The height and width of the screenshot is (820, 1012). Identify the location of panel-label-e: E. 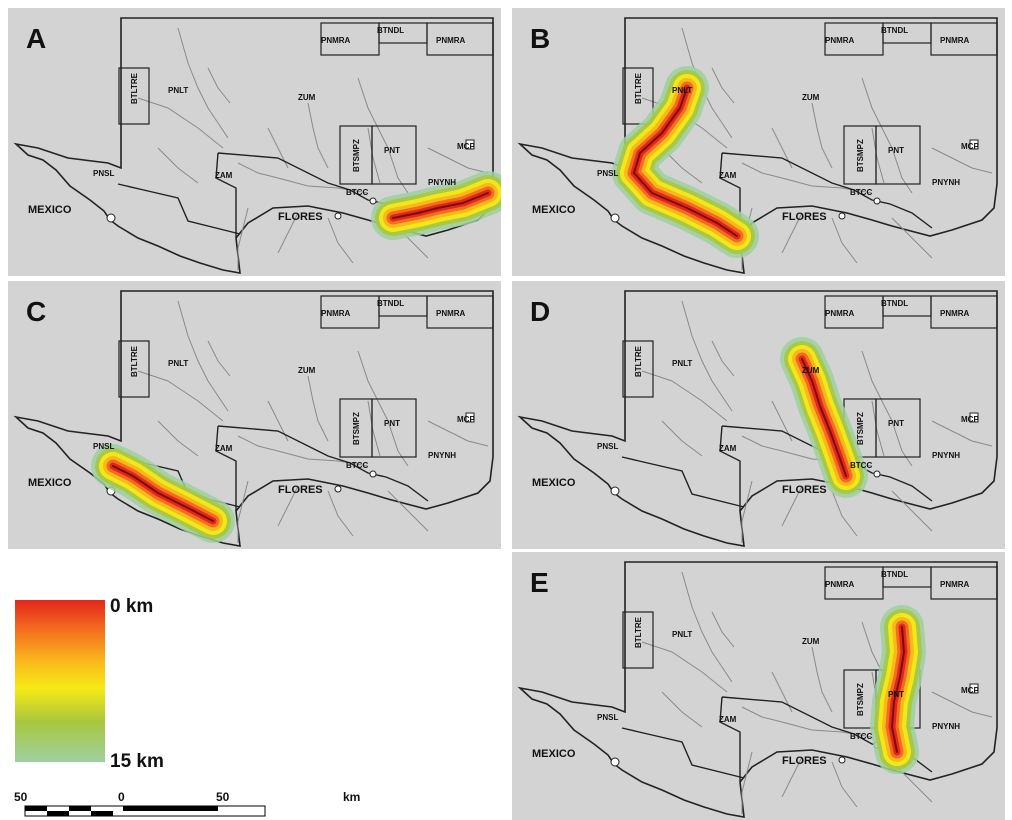
(539, 582).